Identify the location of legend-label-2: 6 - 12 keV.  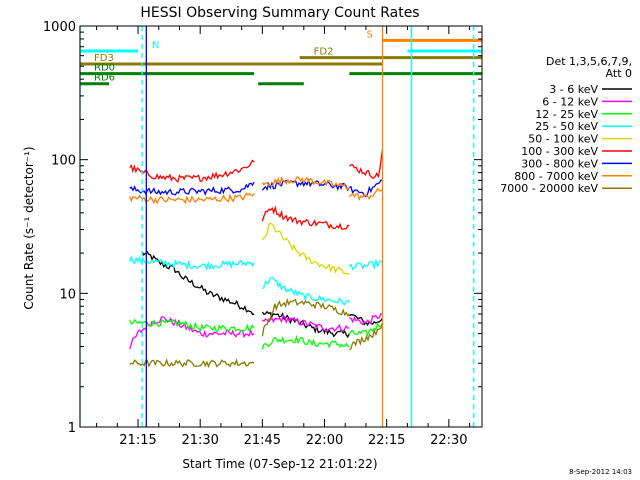
(570, 101).